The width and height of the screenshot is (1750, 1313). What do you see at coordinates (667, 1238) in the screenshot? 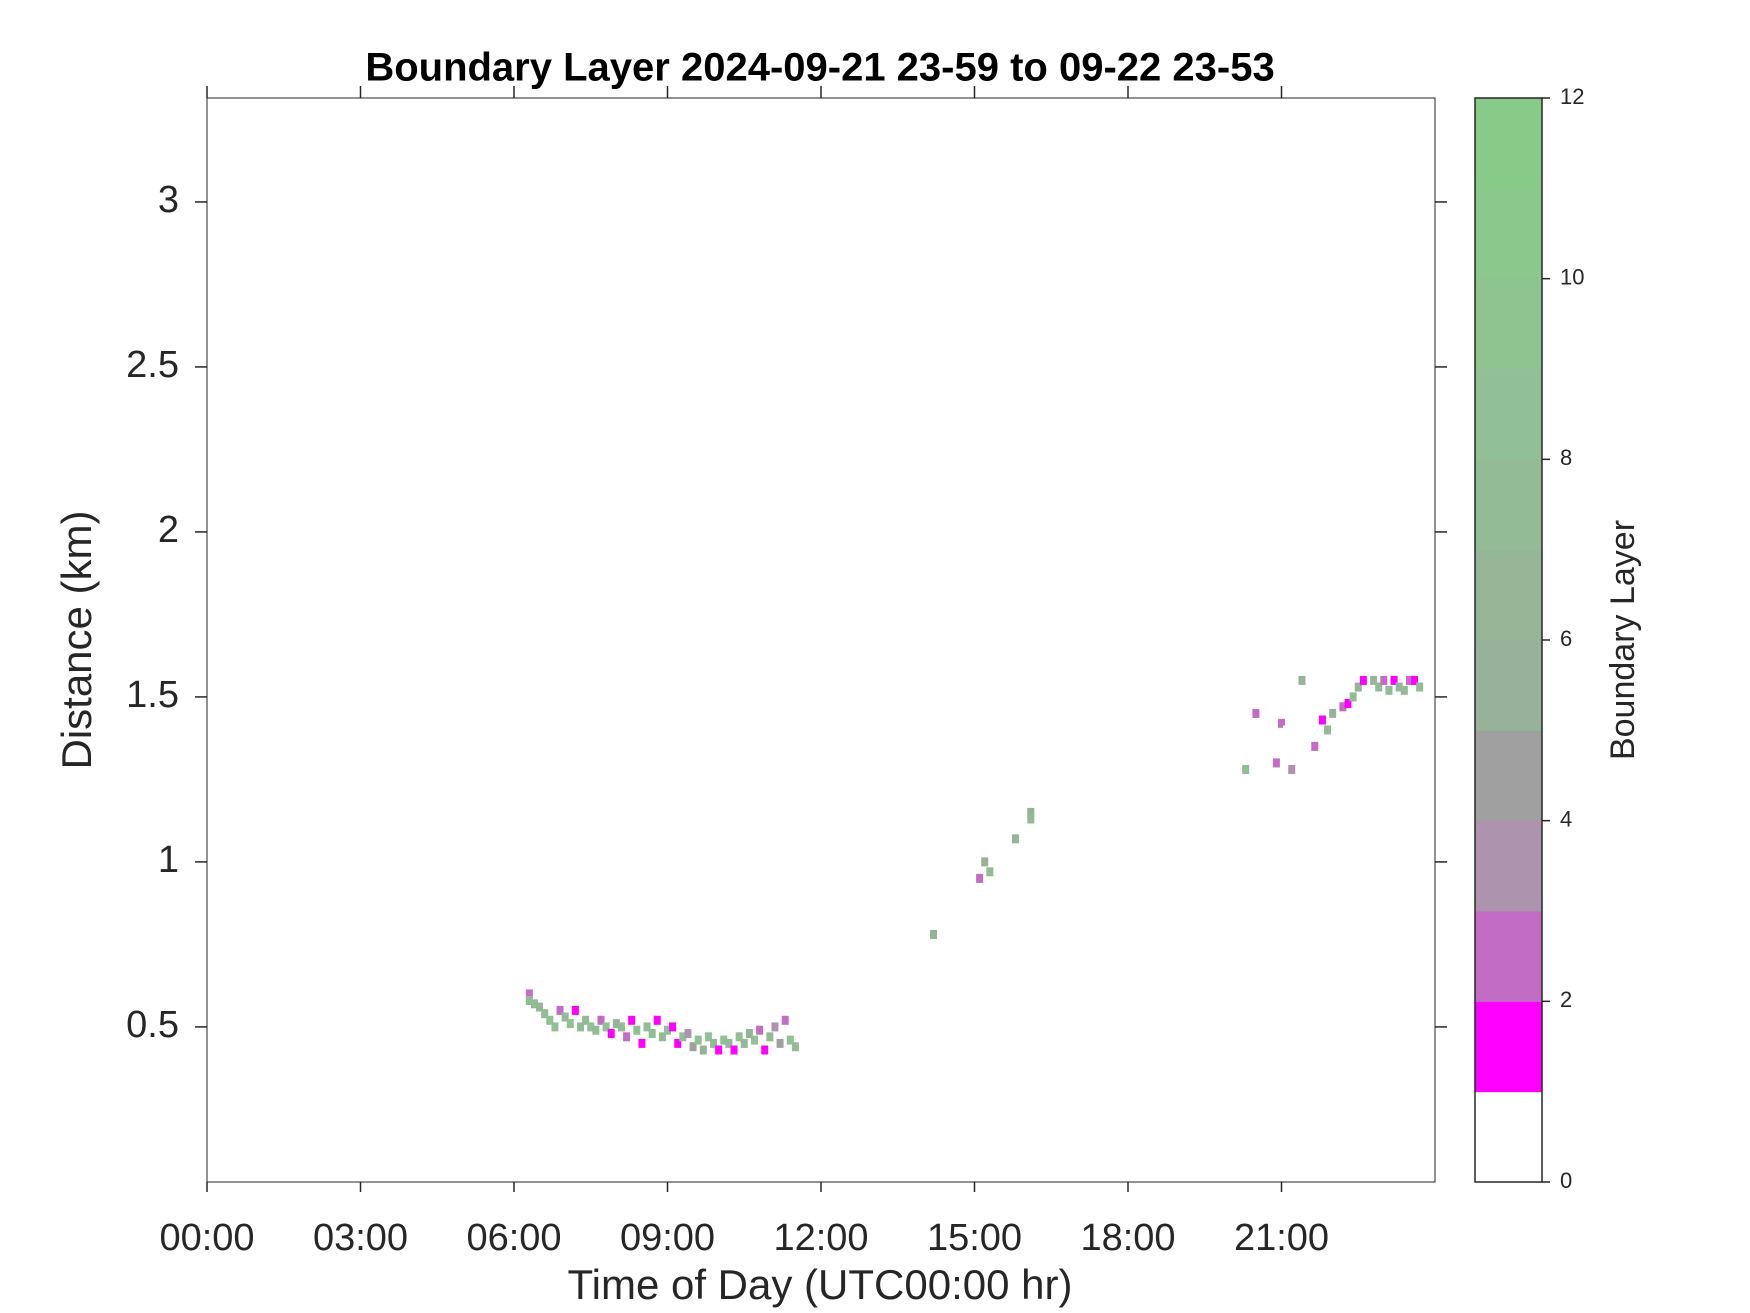
I see `x-tick-label: 09:00` at bounding box center [667, 1238].